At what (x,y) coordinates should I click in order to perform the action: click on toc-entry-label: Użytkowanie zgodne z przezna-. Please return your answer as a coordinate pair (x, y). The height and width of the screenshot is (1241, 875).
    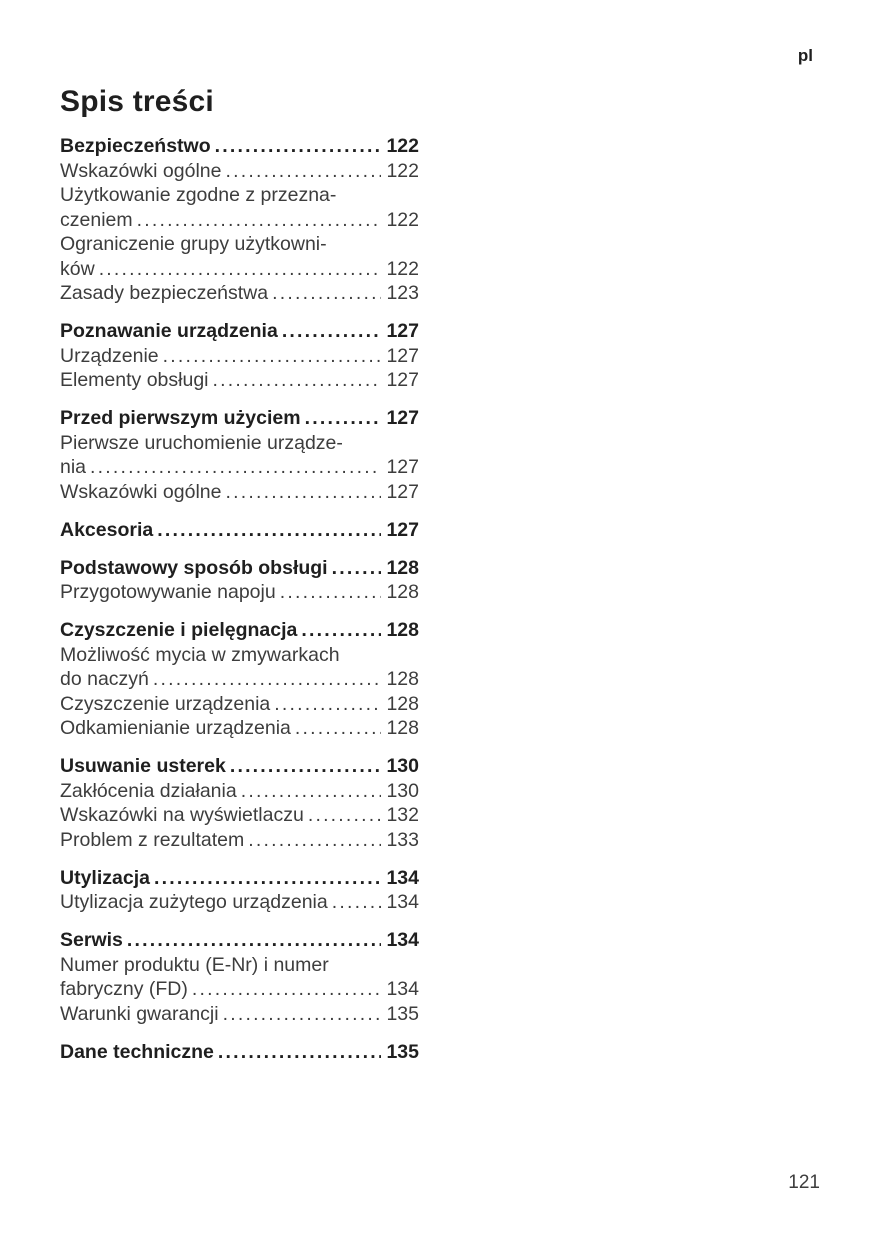
    Looking at the image, I should click on (198, 195).